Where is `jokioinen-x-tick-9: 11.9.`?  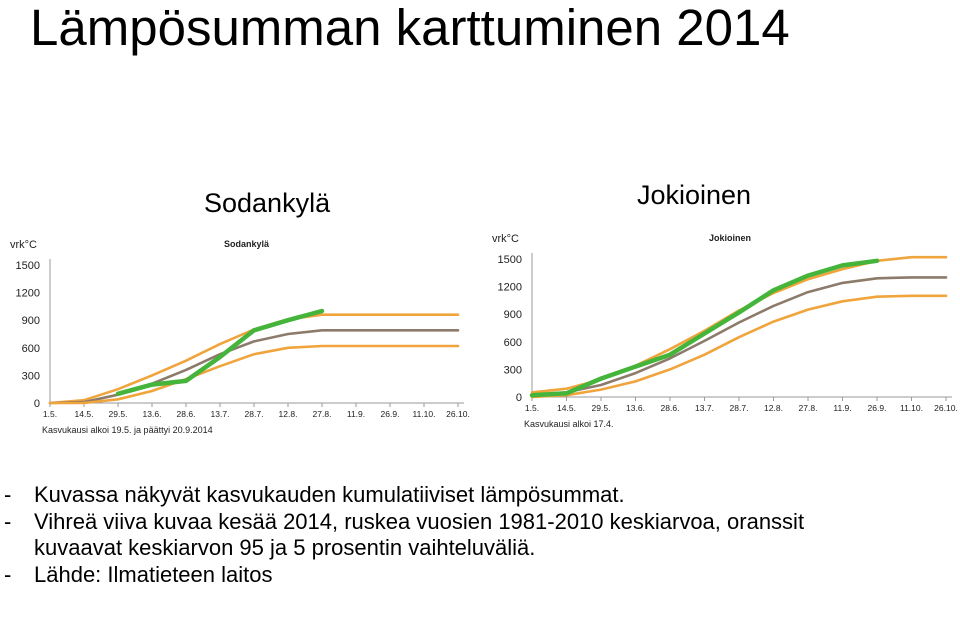
jokioinen-x-tick-9: 11.9. is located at coordinates (842, 408).